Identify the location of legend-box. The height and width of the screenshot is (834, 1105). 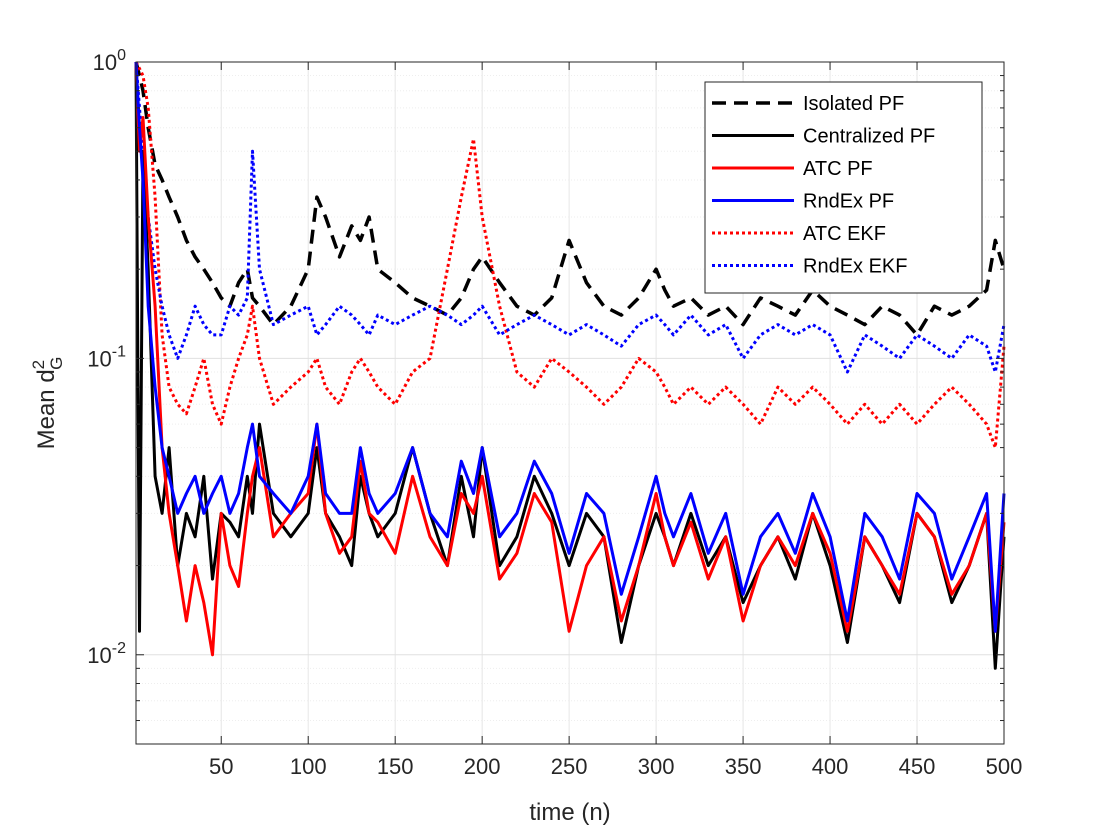
(843, 187).